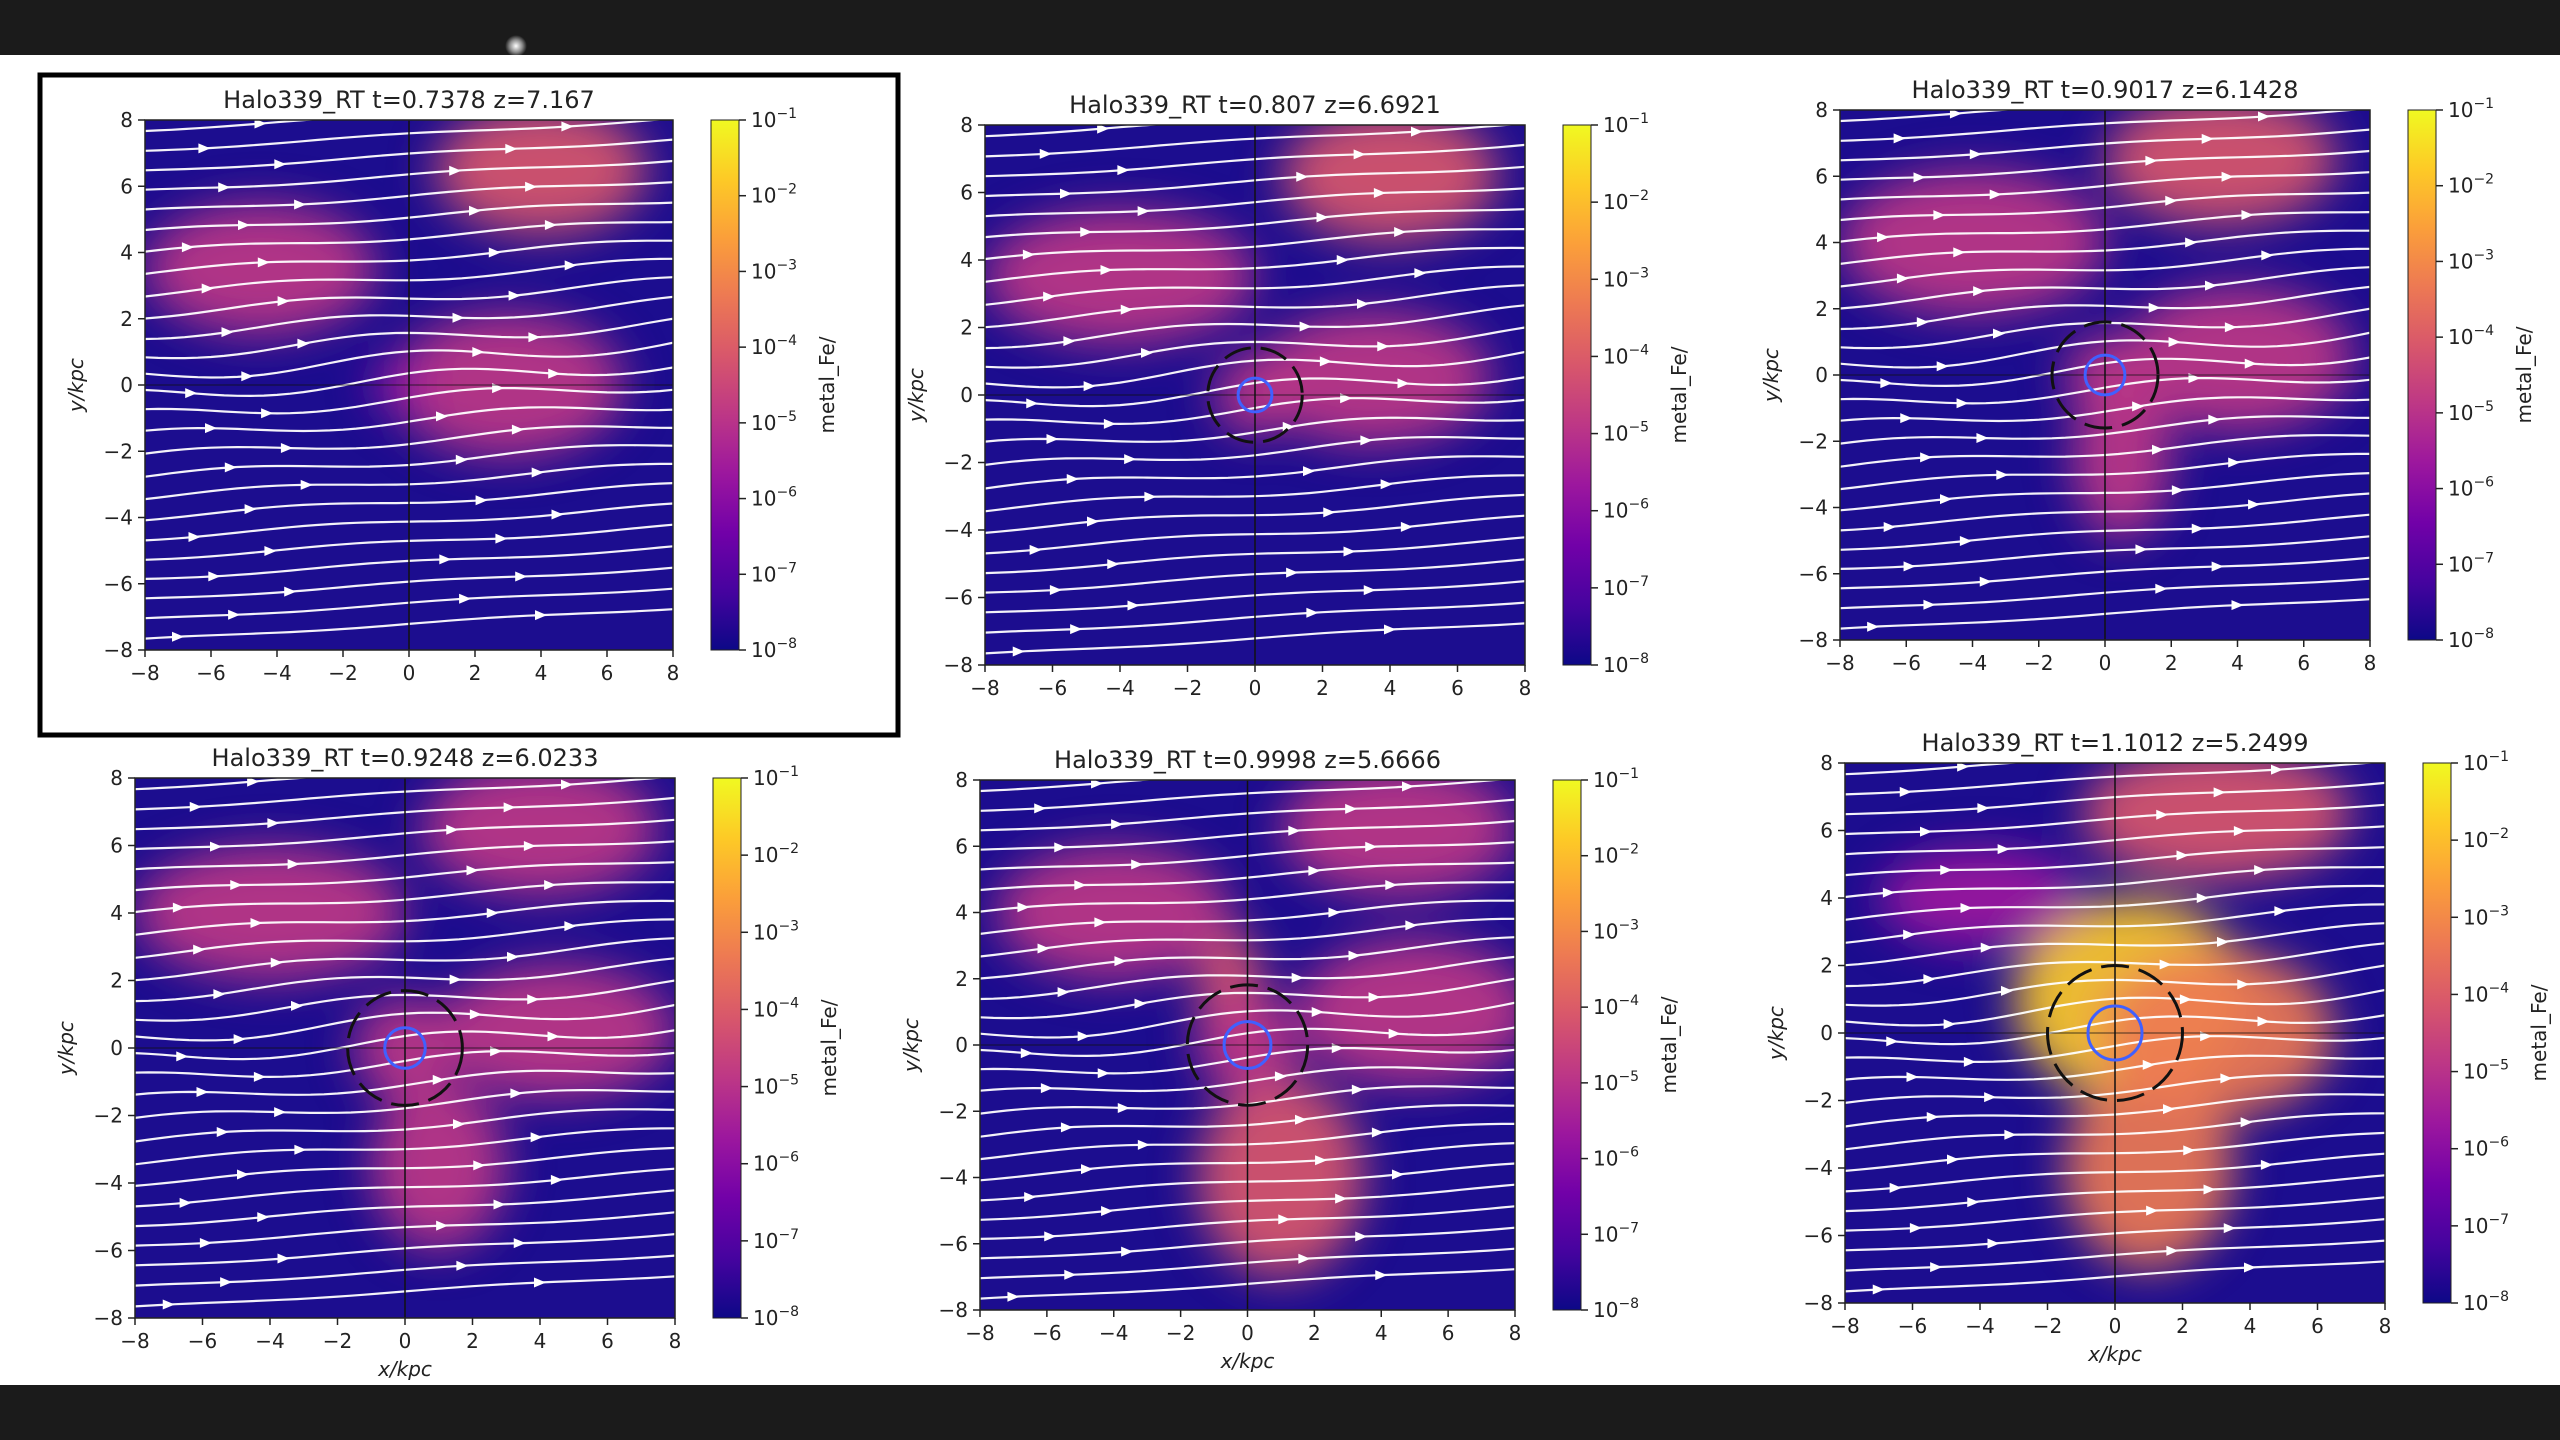  What do you see at coordinates (1187, 688) in the screenshot?
I see `x-tick-label: −2` at bounding box center [1187, 688].